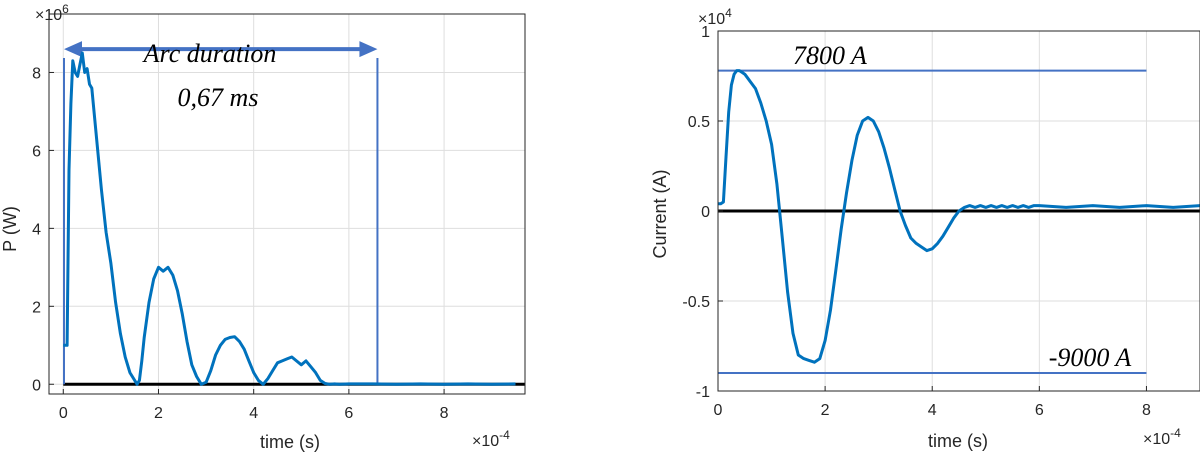  I want to click on power-y-tick-label: 6, so click(36, 151).